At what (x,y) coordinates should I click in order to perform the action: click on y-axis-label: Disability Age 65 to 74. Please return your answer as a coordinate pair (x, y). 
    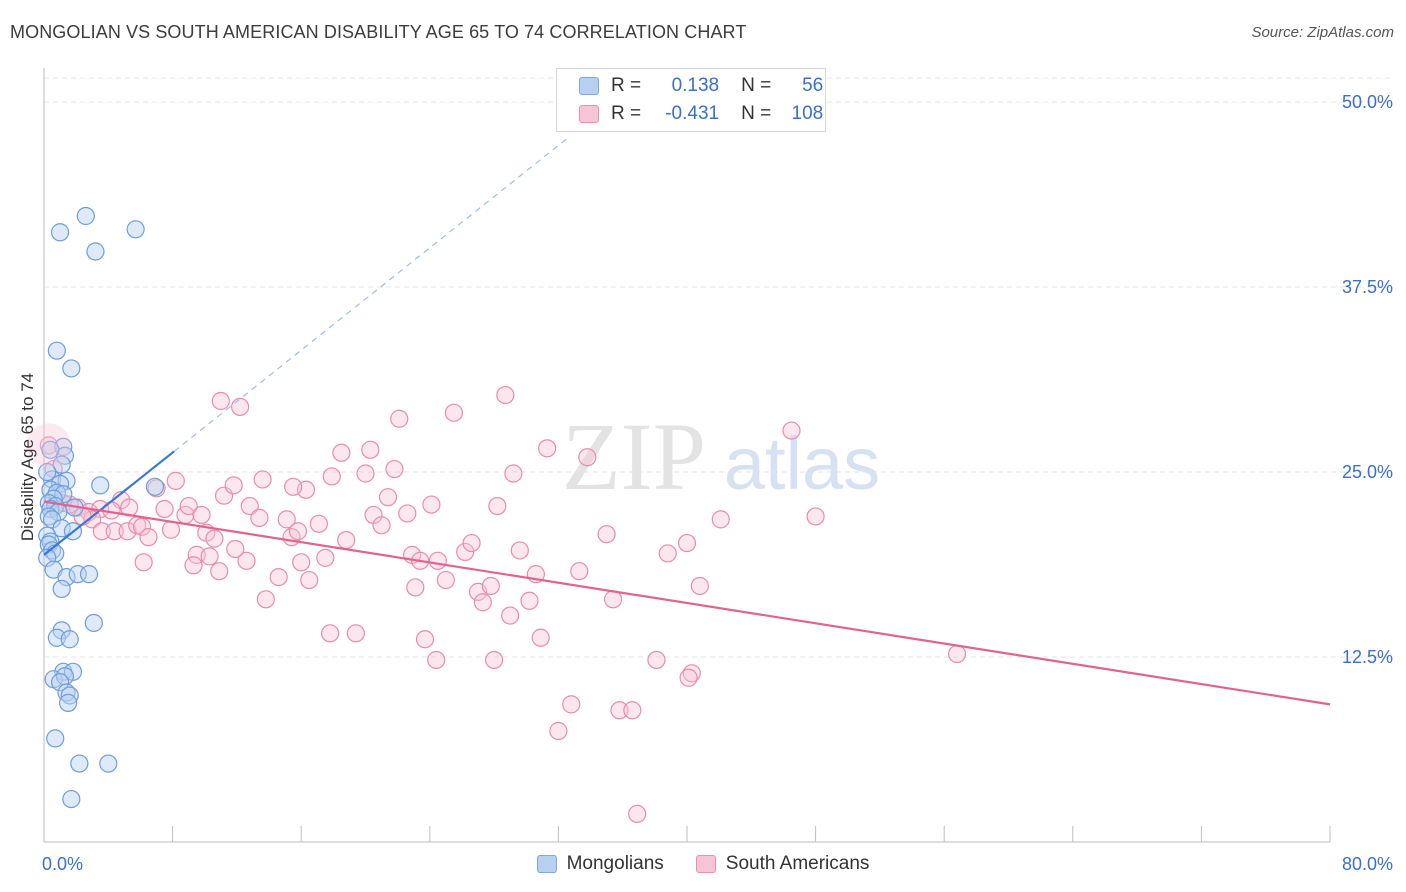
    Looking at the image, I should click on (27, 457).